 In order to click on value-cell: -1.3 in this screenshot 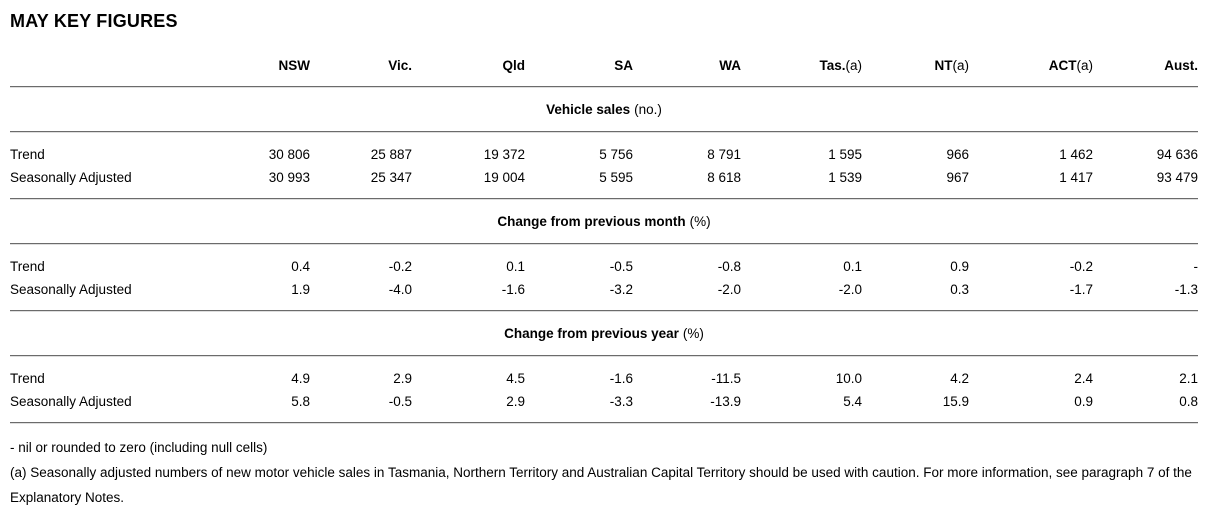, I will do `click(1186, 289)`.